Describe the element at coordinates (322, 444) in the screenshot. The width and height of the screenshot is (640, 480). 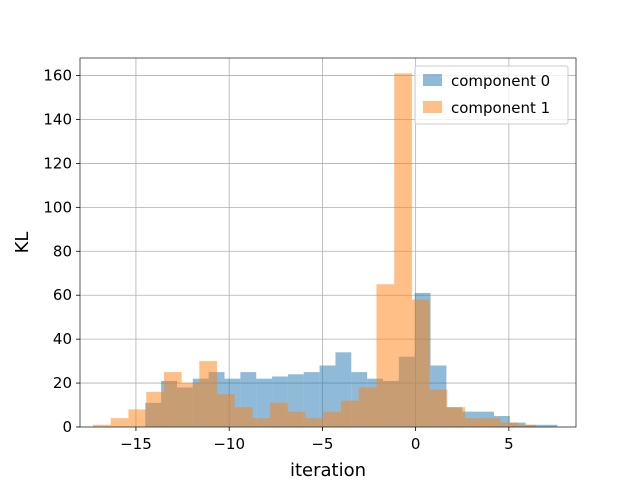
I see `x-tick-label: −5` at that location.